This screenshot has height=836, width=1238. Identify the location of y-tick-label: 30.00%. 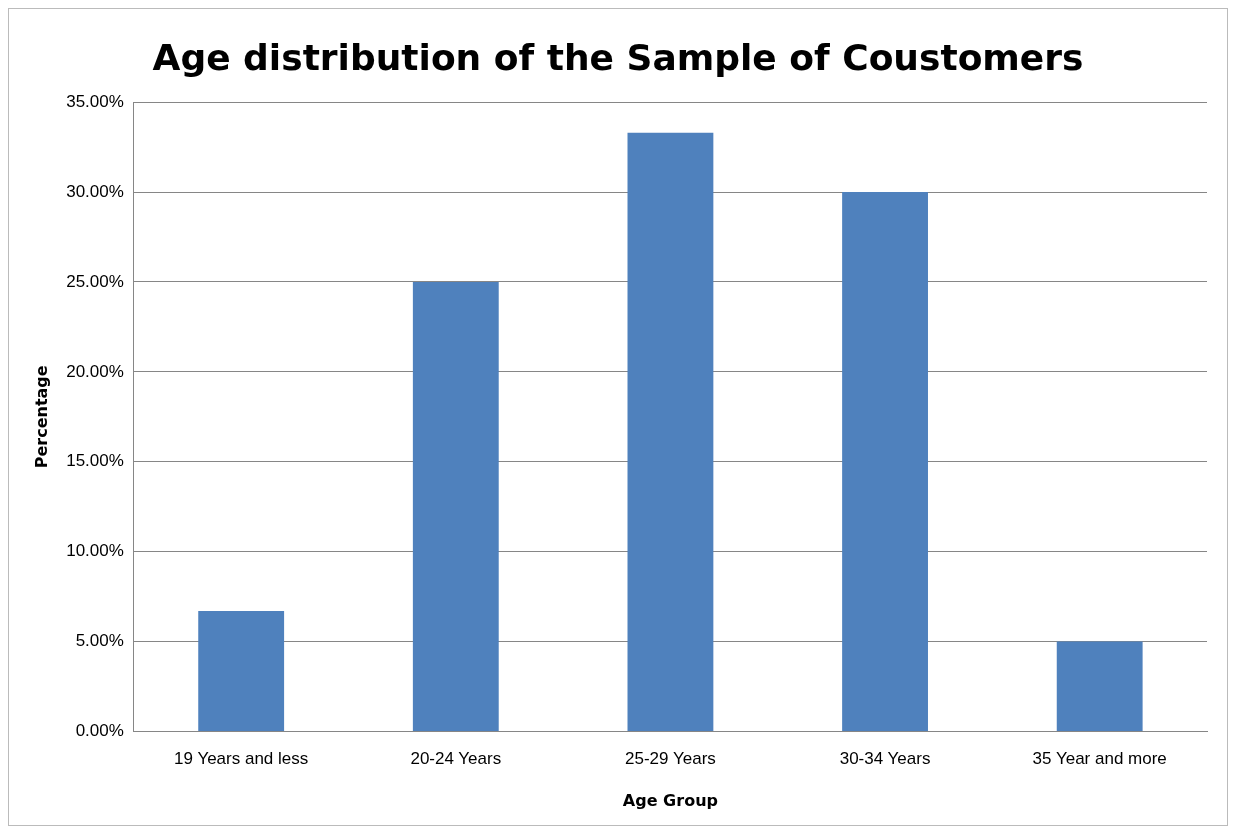
(95, 191).